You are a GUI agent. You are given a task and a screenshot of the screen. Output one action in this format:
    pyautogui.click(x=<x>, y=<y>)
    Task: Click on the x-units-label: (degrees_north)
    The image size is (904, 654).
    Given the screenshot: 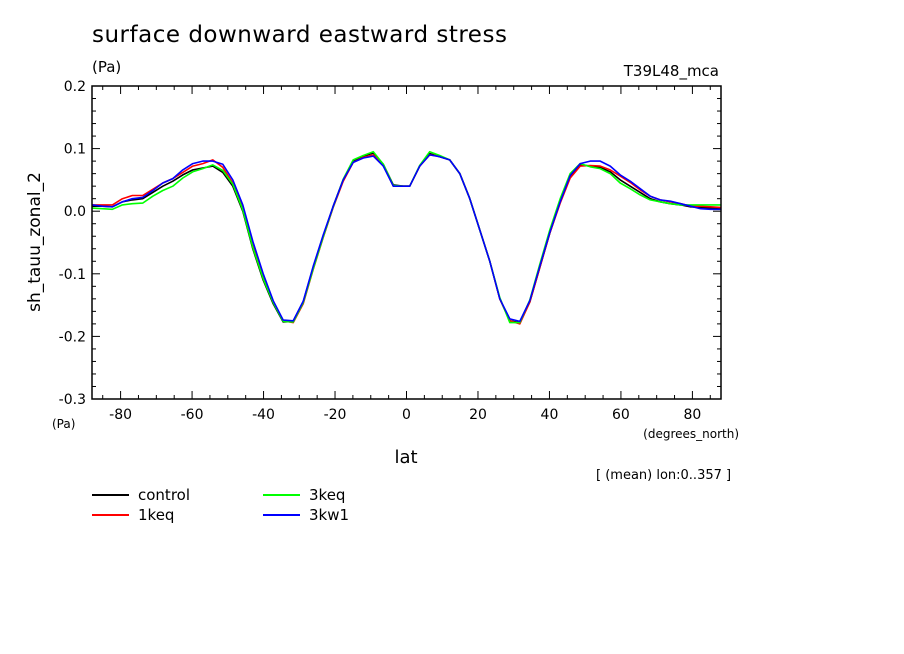 What is the action you would take?
    pyautogui.click(x=691, y=434)
    